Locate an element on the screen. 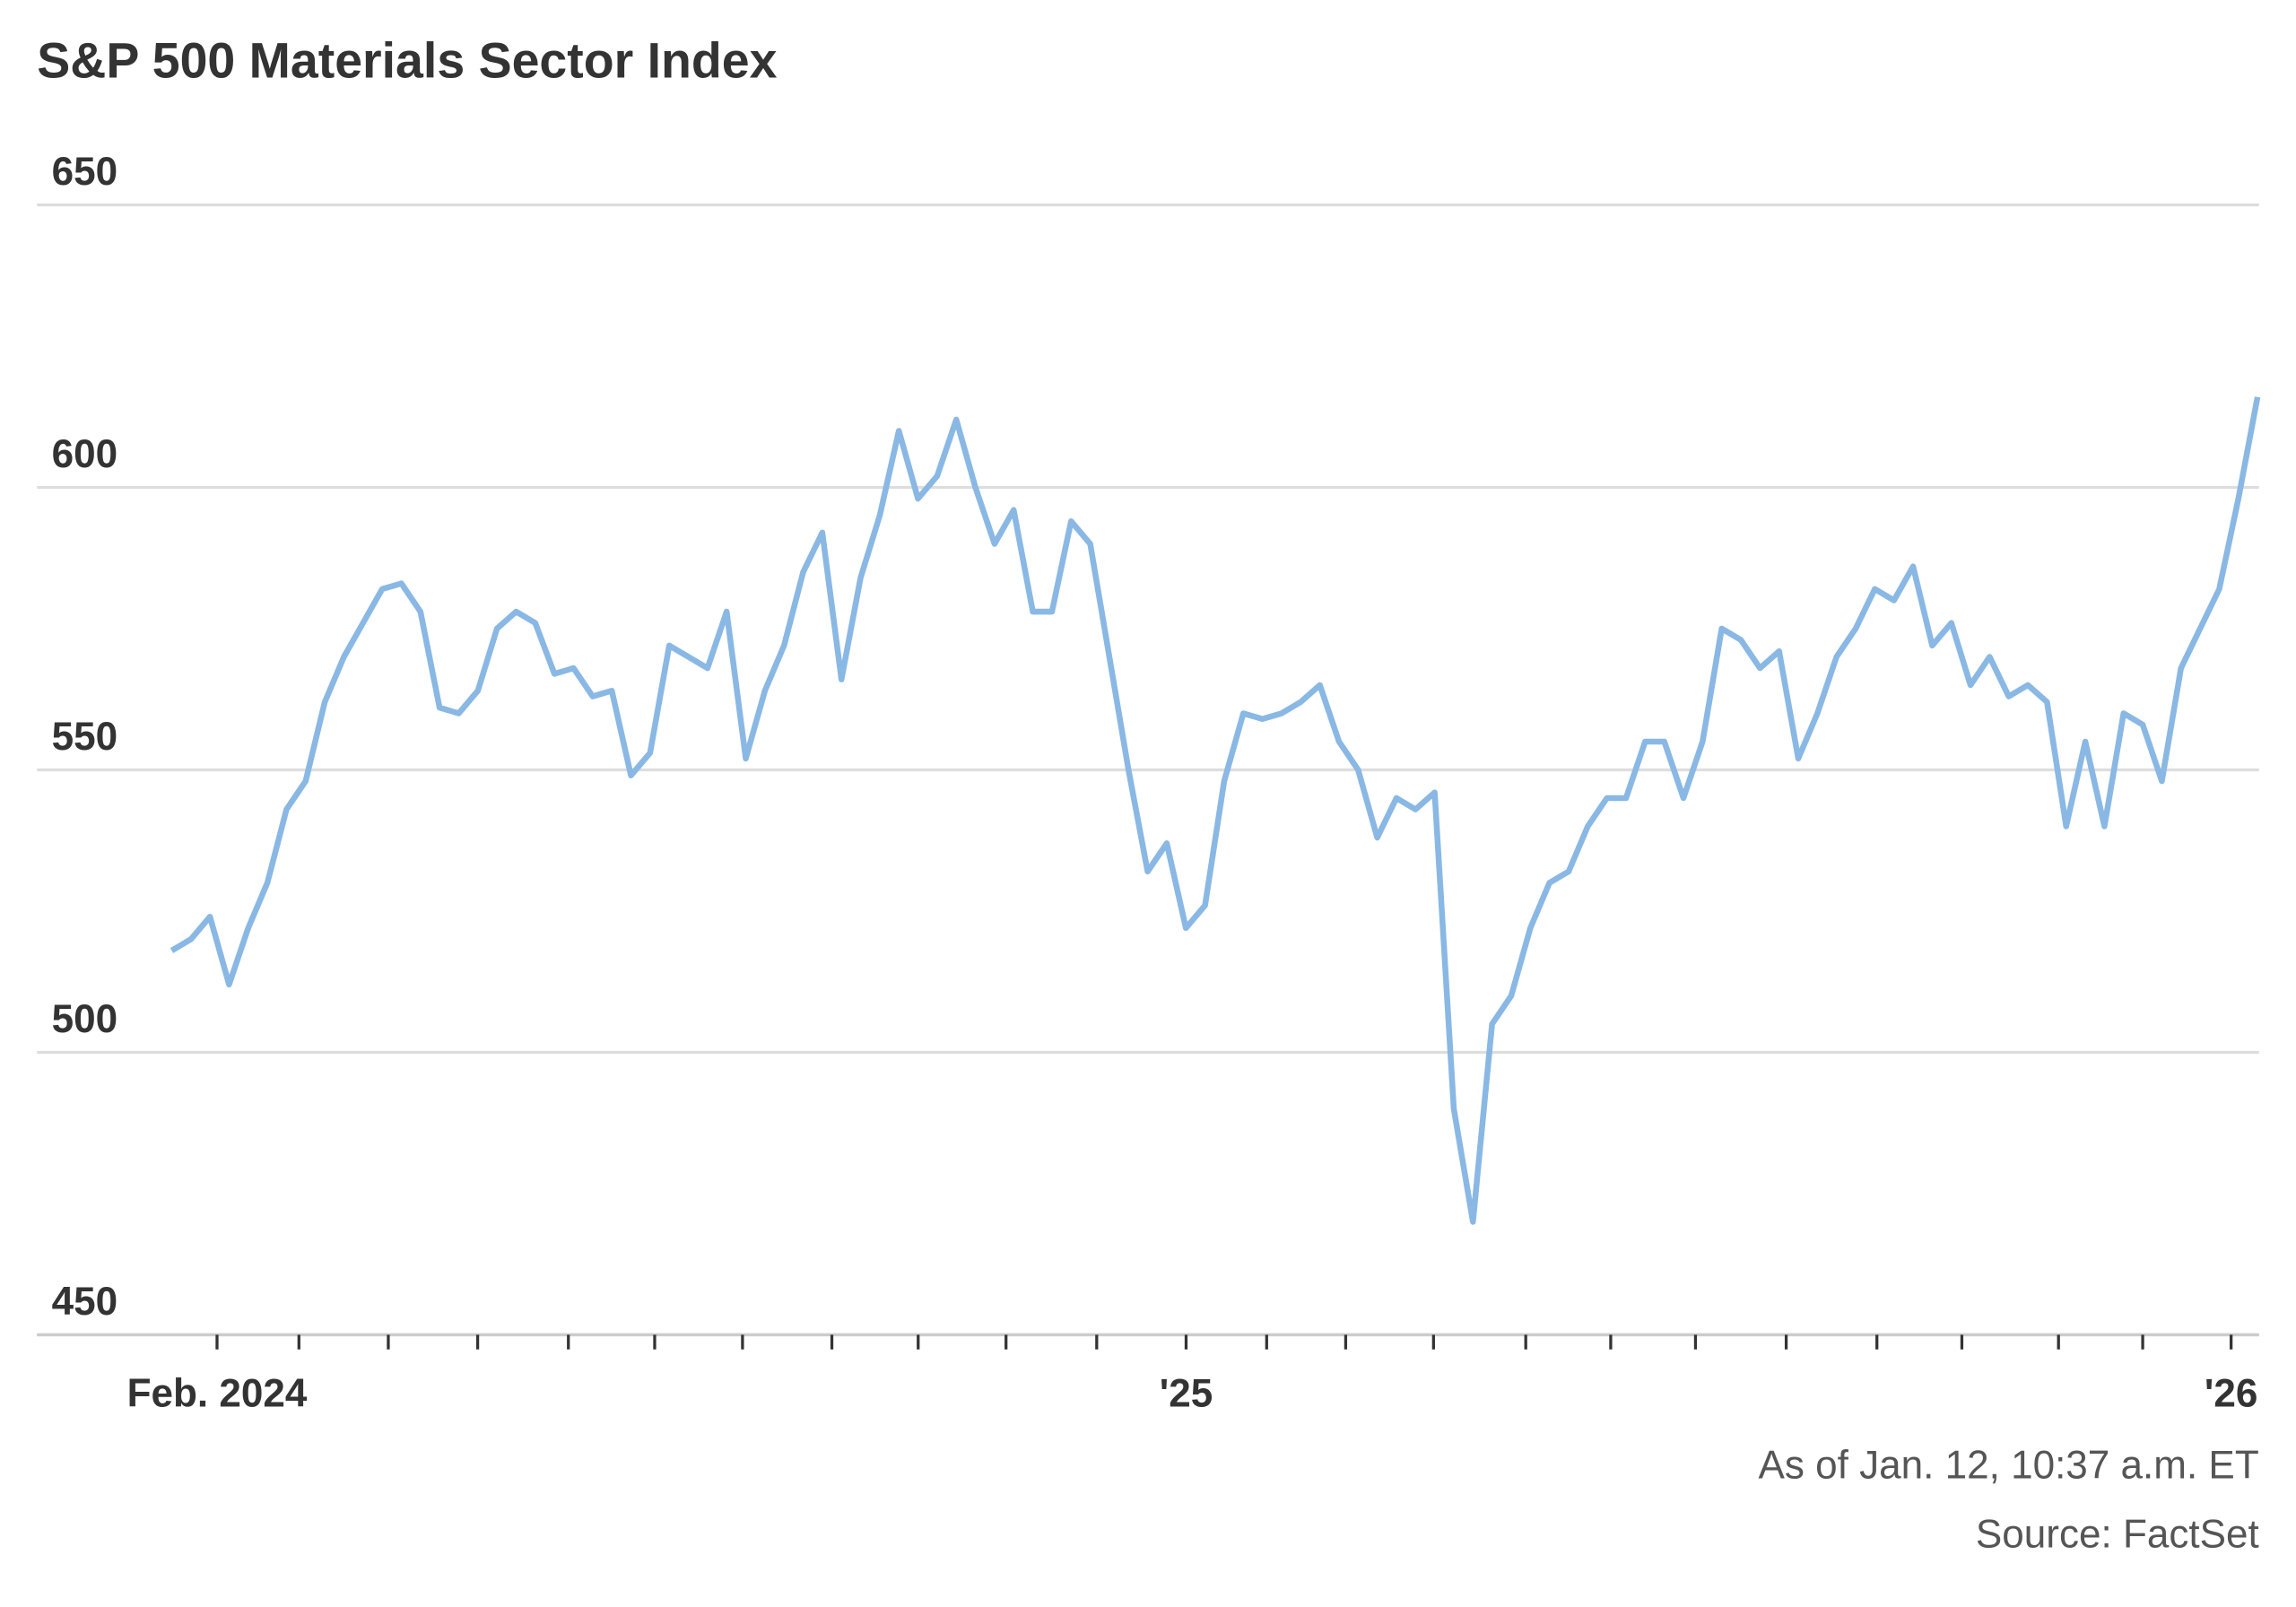 This screenshot has height=1607, width=2296. y-tick-label: 450 is located at coordinates (85, 1302).